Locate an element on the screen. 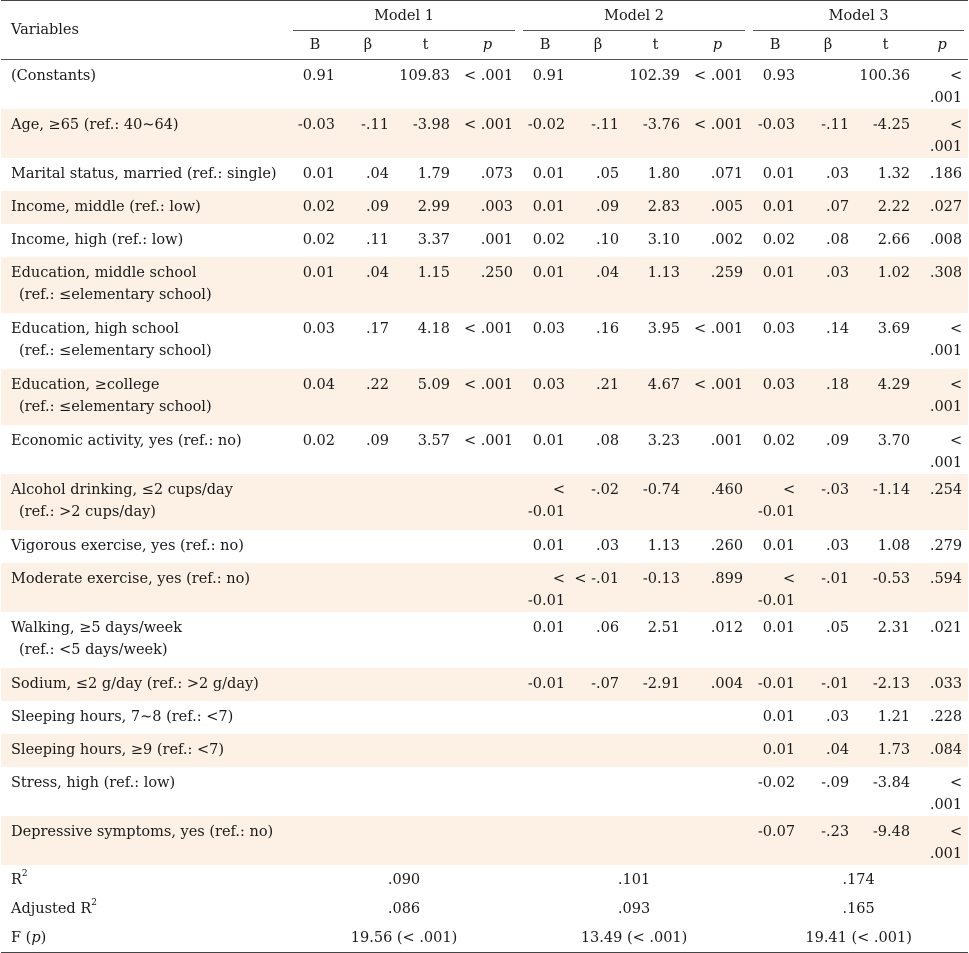  f-statistic-model-1: 19.56 (< .001) is located at coordinates (404, 937).